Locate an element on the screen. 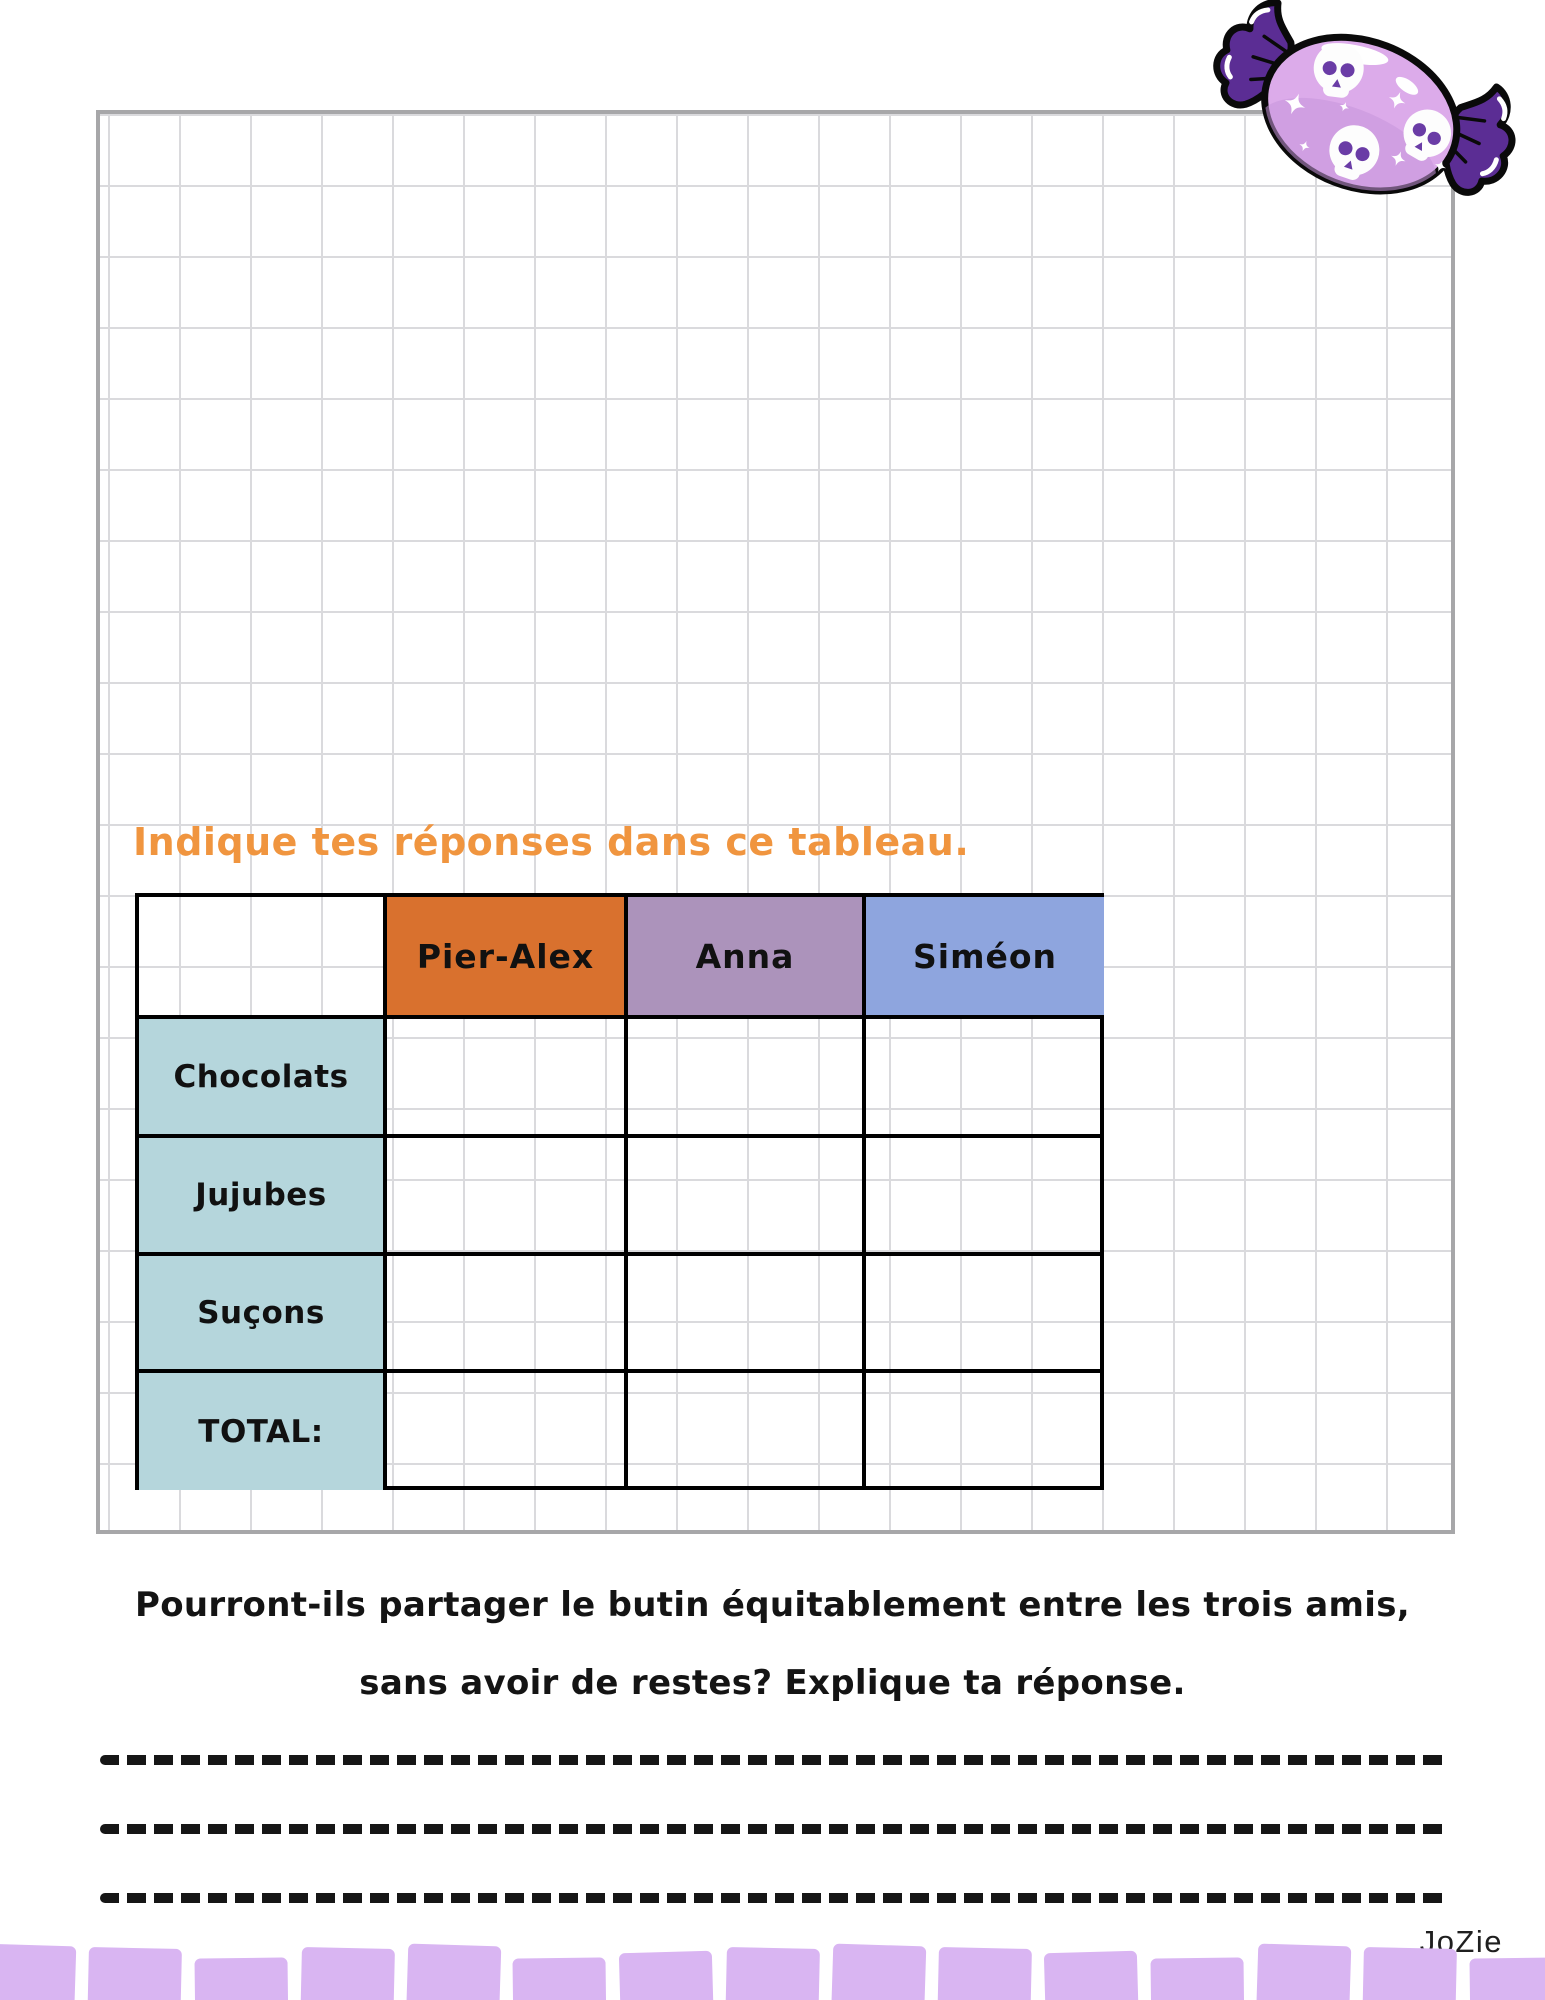 The width and height of the screenshot is (1545, 2000). corner-cell is located at coordinates (263, 958).